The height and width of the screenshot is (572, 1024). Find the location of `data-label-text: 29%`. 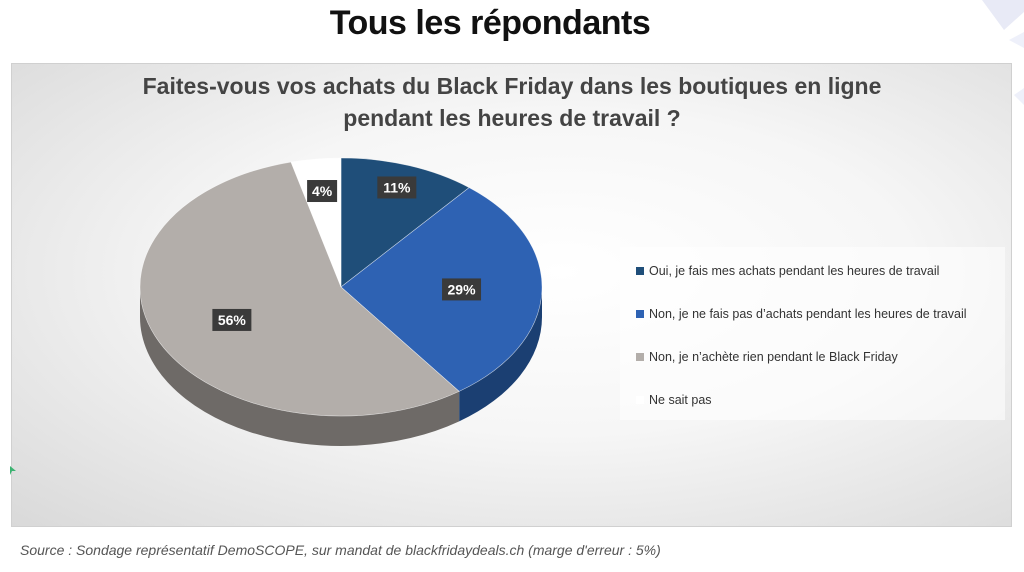

data-label-text: 29% is located at coordinates (462, 289).